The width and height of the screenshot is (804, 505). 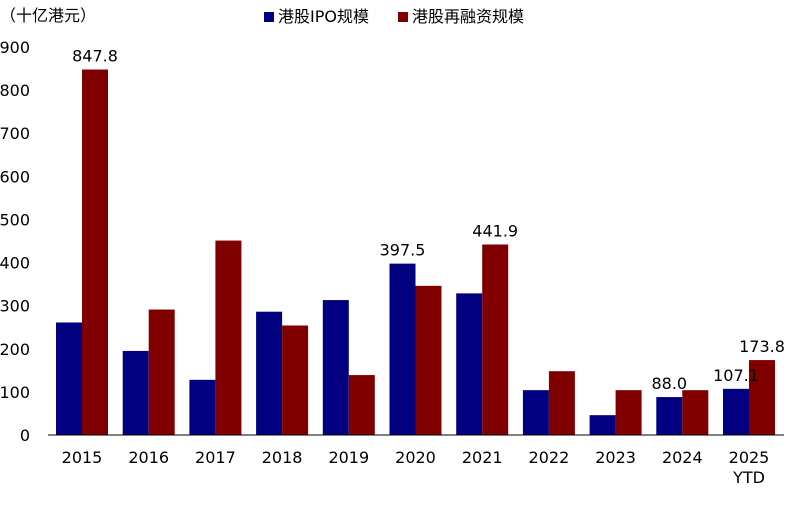 What do you see at coordinates (669, 383) in the screenshot?
I see `data-label: 88.0` at bounding box center [669, 383].